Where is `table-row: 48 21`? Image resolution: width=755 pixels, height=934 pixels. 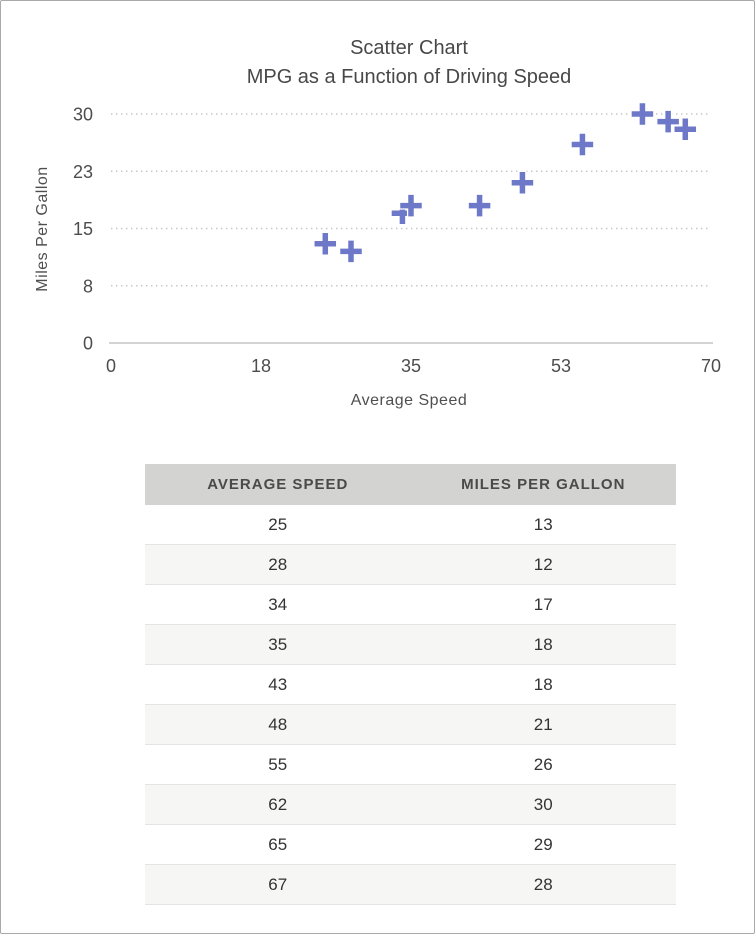
table-row: 48 21 is located at coordinates (410, 725).